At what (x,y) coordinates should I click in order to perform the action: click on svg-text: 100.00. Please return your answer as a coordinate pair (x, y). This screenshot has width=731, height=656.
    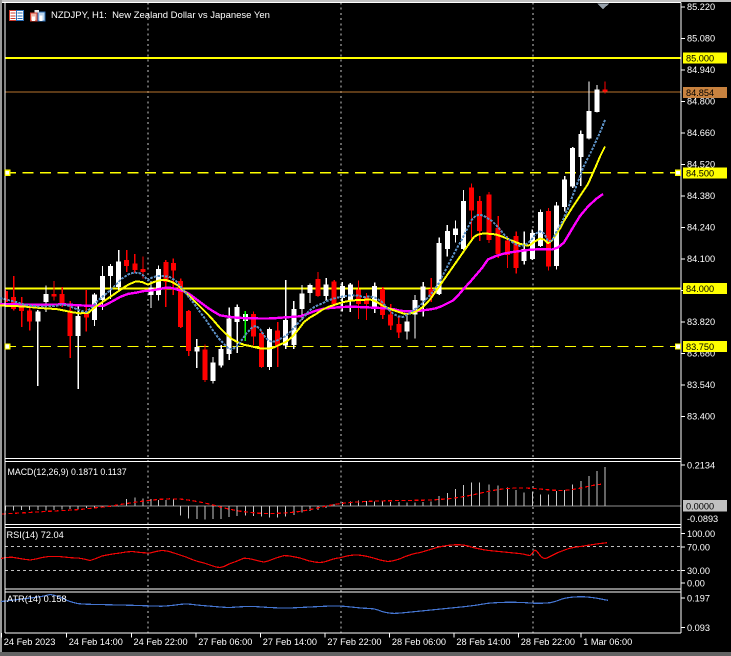
    Looking at the image, I should click on (701, 534).